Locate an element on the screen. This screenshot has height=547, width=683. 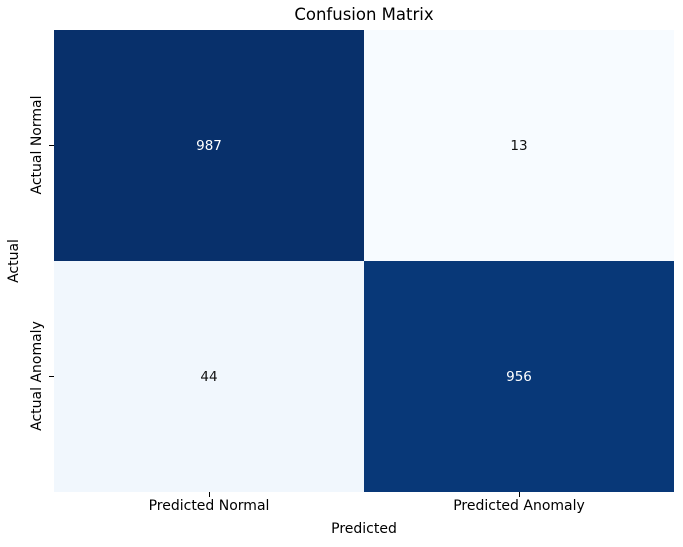
cell-value: 13 is located at coordinates (519, 145).